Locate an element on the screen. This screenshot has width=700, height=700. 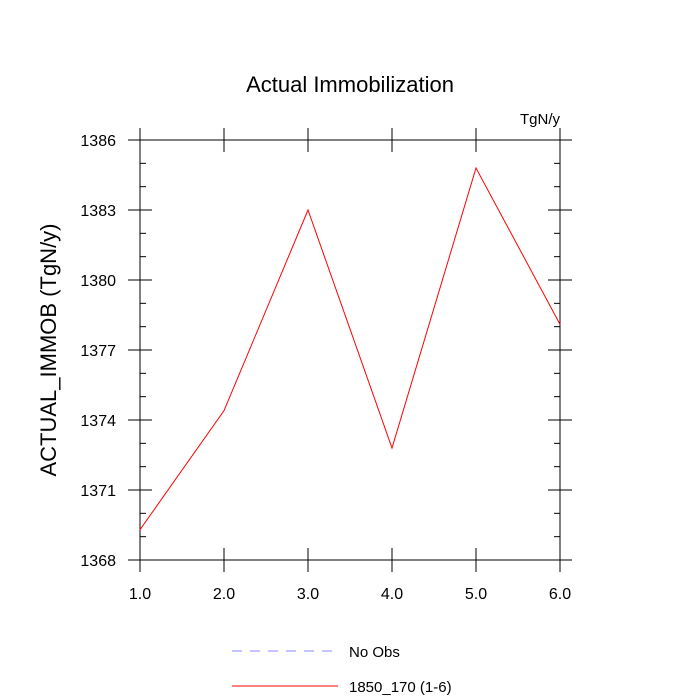
y-tick-label: 1380 is located at coordinates (98, 281).